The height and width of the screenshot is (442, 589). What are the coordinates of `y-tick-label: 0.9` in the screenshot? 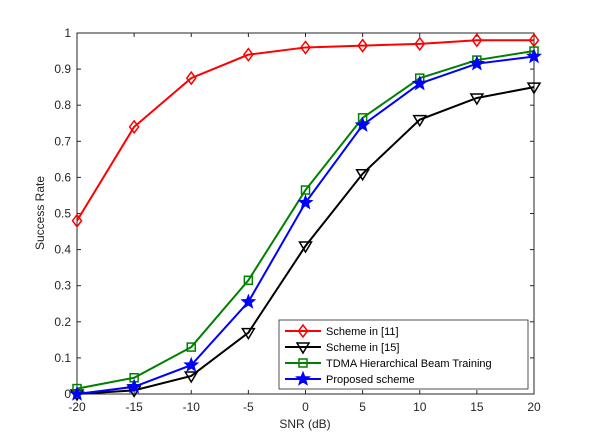 It's located at (62, 69).